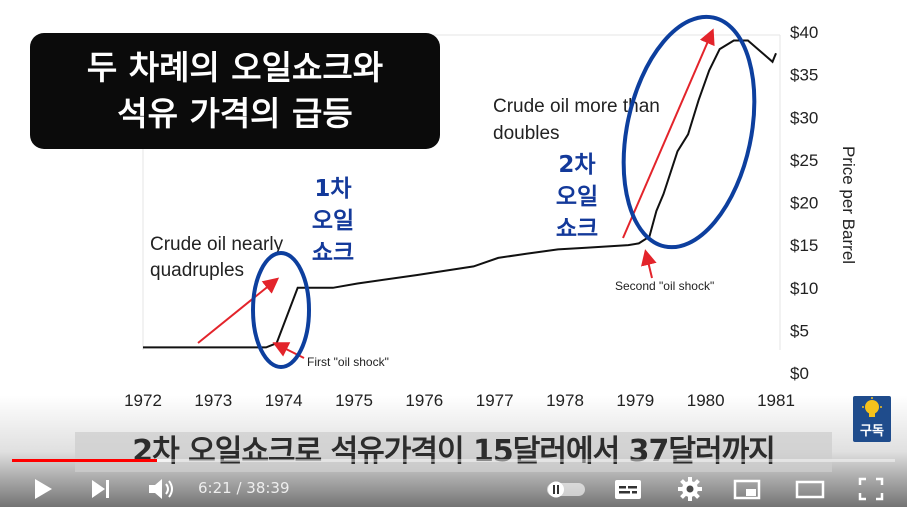 Image resolution: width=907 pixels, height=507 pixels. Describe the element at coordinates (799, 330) in the screenshot. I see `y-tick-label: $5` at that location.